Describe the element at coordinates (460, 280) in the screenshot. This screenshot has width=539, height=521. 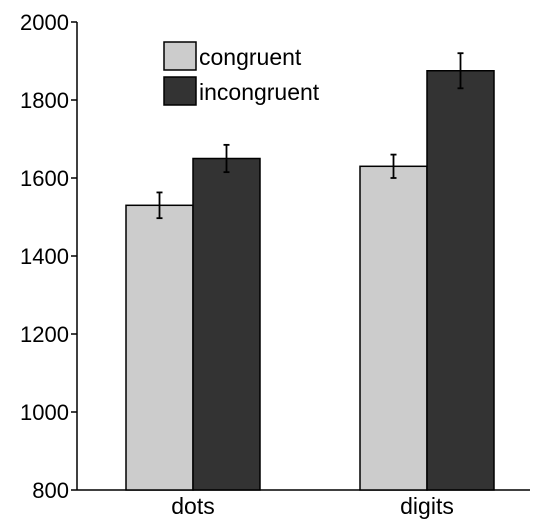
I see `bar-digits-incongruent` at that location.